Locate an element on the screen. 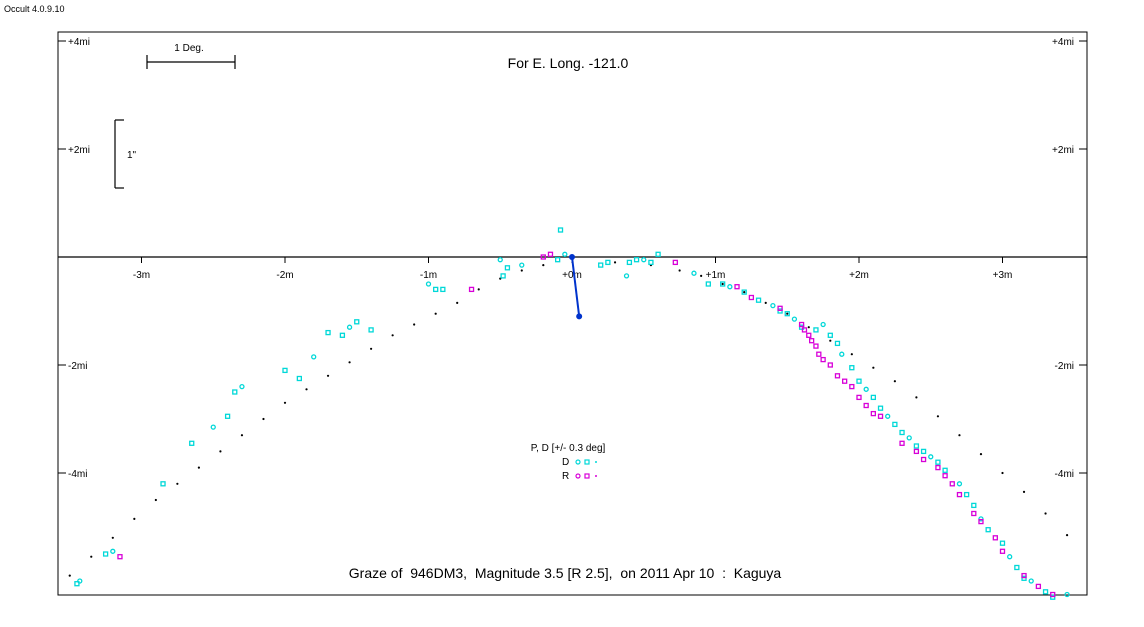  y-tick-label-left: +2mi is located at coordinates (79, 150).